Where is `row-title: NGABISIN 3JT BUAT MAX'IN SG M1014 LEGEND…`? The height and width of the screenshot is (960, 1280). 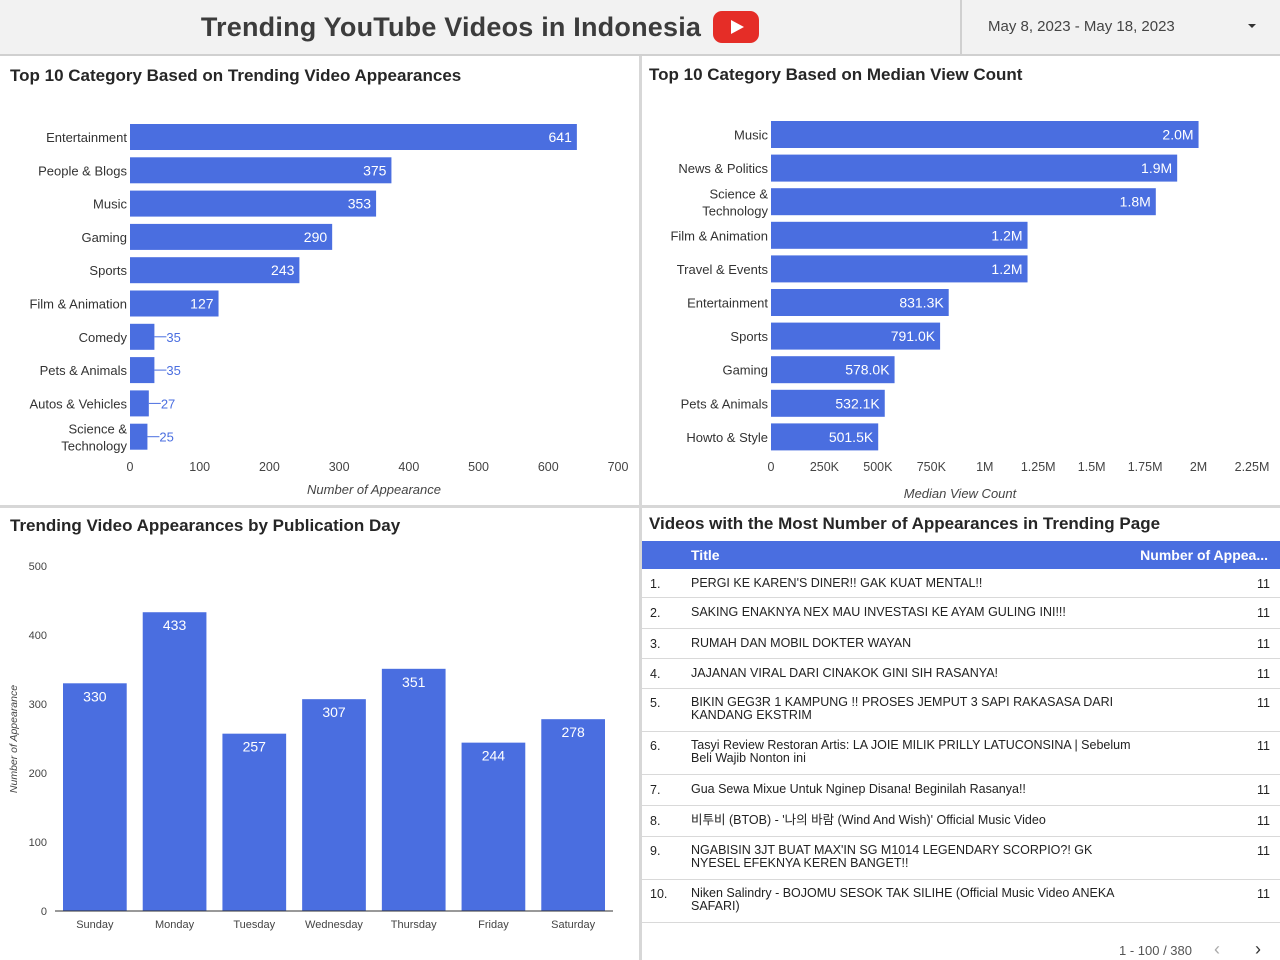
row-title: NGABISIN 3JT BUAT MAX'IN SG M1014 LEGEND… is located at coordinates (892, 856).